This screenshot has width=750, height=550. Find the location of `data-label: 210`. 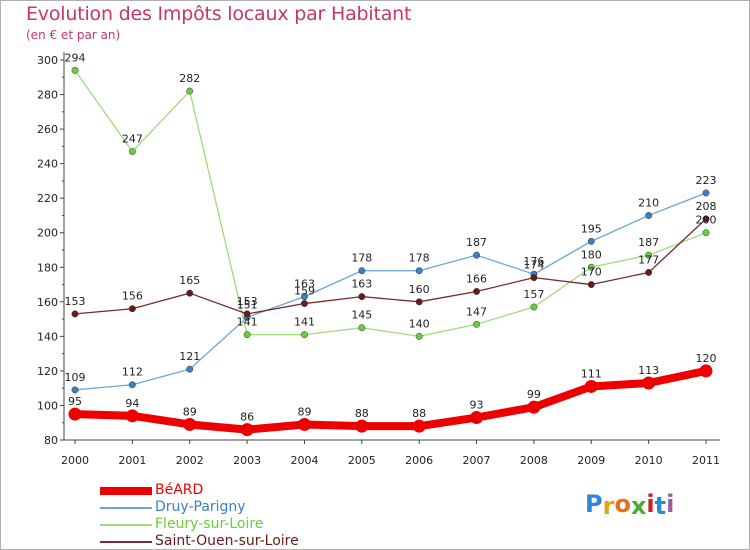

data-label: 210 is located at coordinates (648, 202).